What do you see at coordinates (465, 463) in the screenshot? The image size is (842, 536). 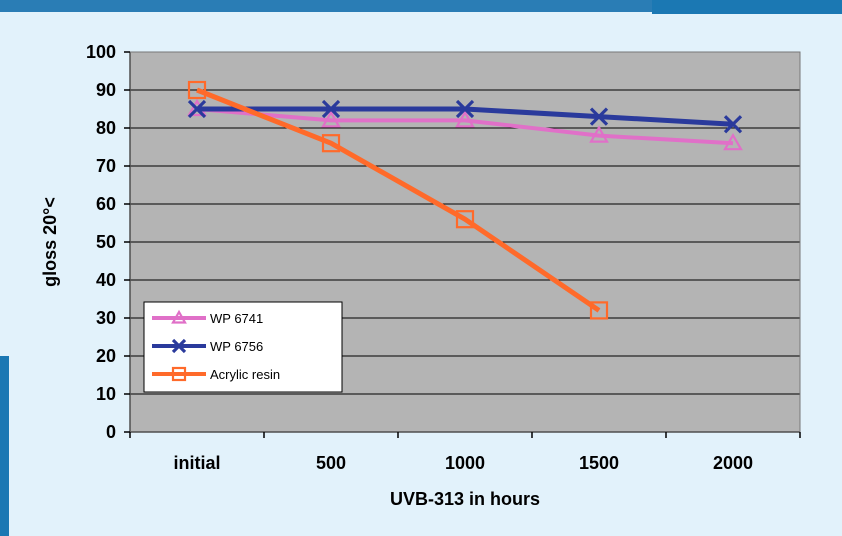 I see `x-tick-label: 1000` at bounding box center [465, 463].